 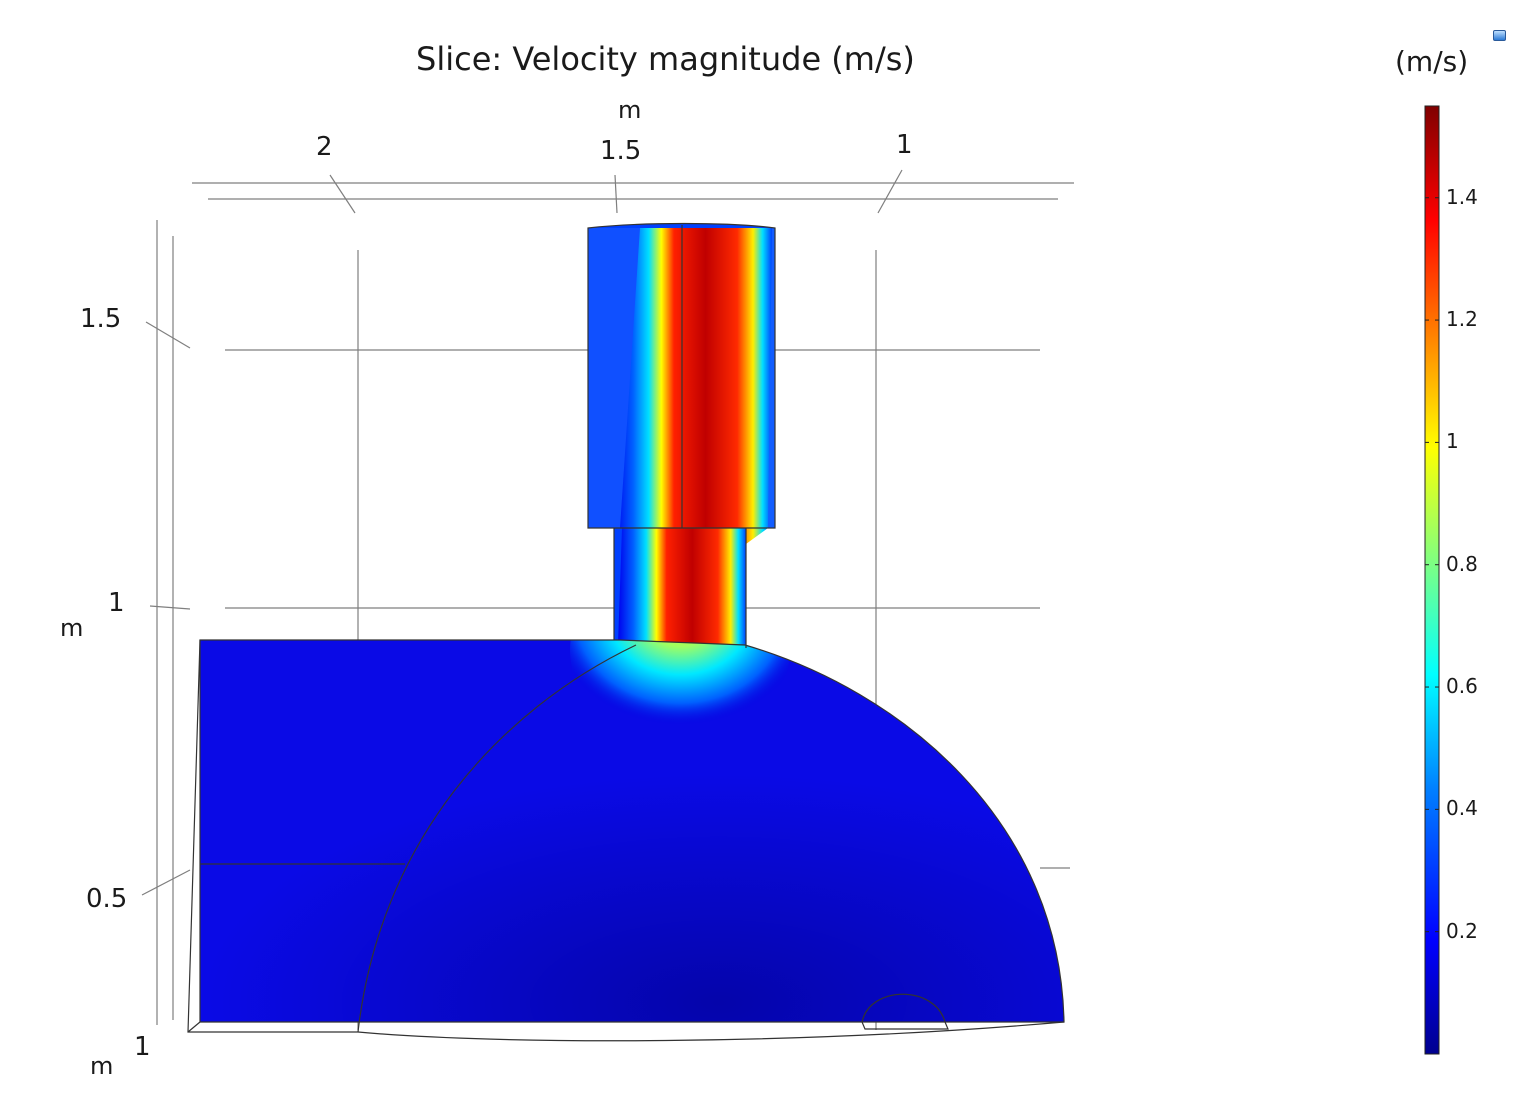 What do you see at coordinates (1462, 686) in the screenshot?
I see `colorbar-tick-label: 0.6` at bounding box center [1462, 686].